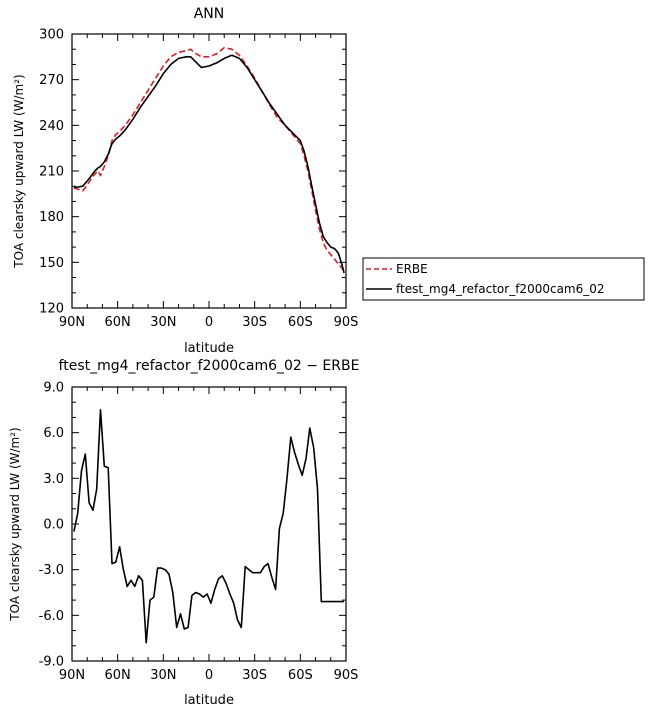 The width and height of the screenshot is (649, 711). Describe the element at coordinates (209, 322) in the screenshot. I see `top-x-tick-label: 0` at that location.